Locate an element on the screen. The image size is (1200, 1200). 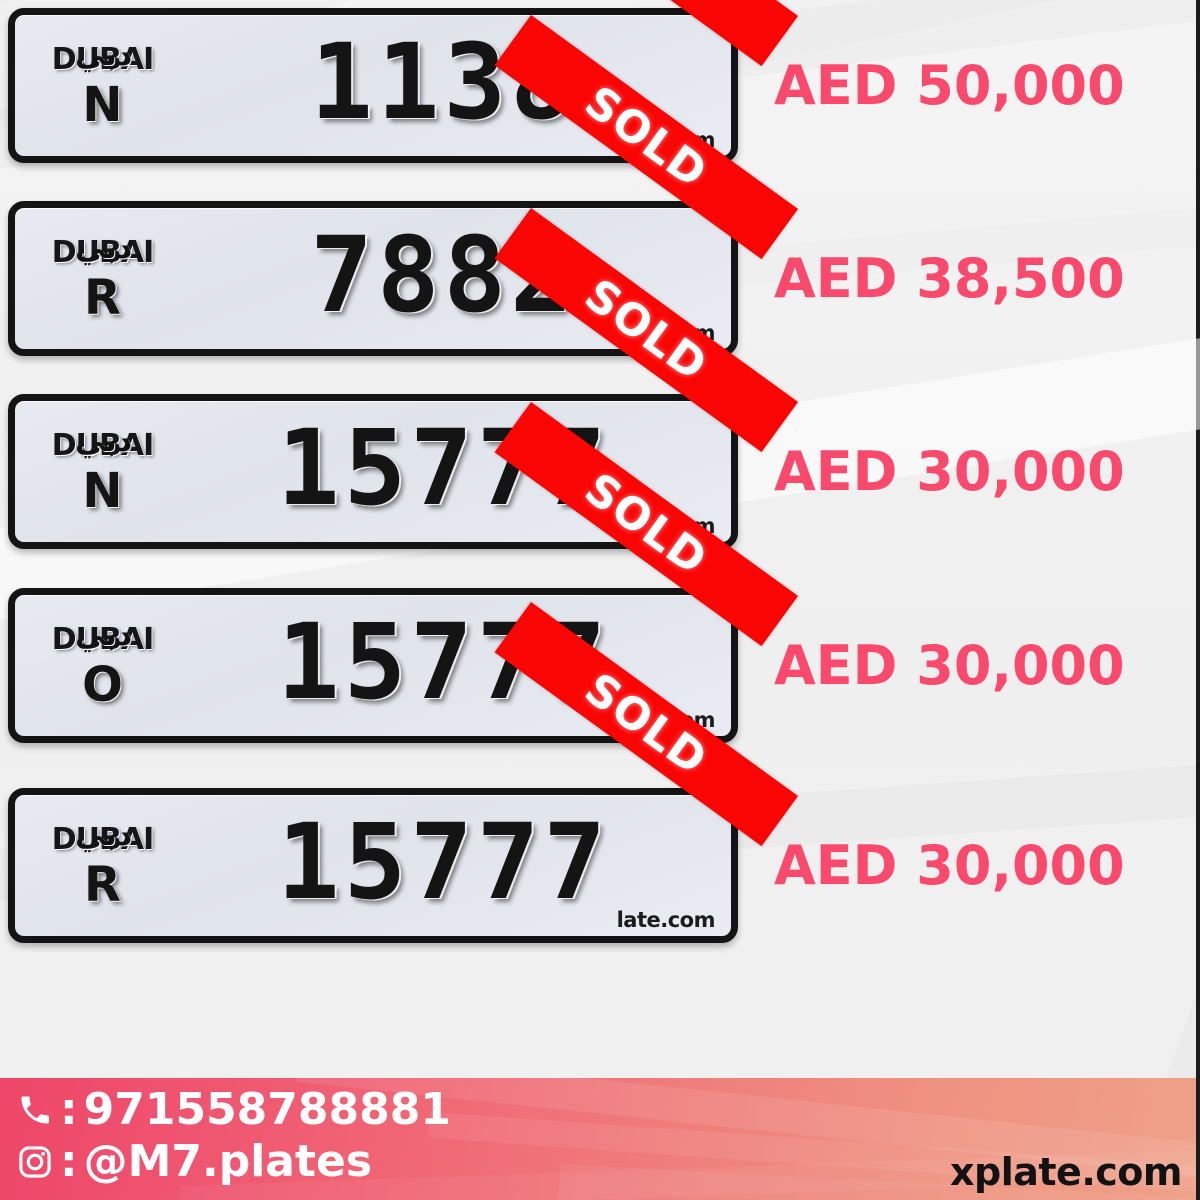
license-plate: DUBAI دبي R 15777 late.com is located at coordinates (373, 865).